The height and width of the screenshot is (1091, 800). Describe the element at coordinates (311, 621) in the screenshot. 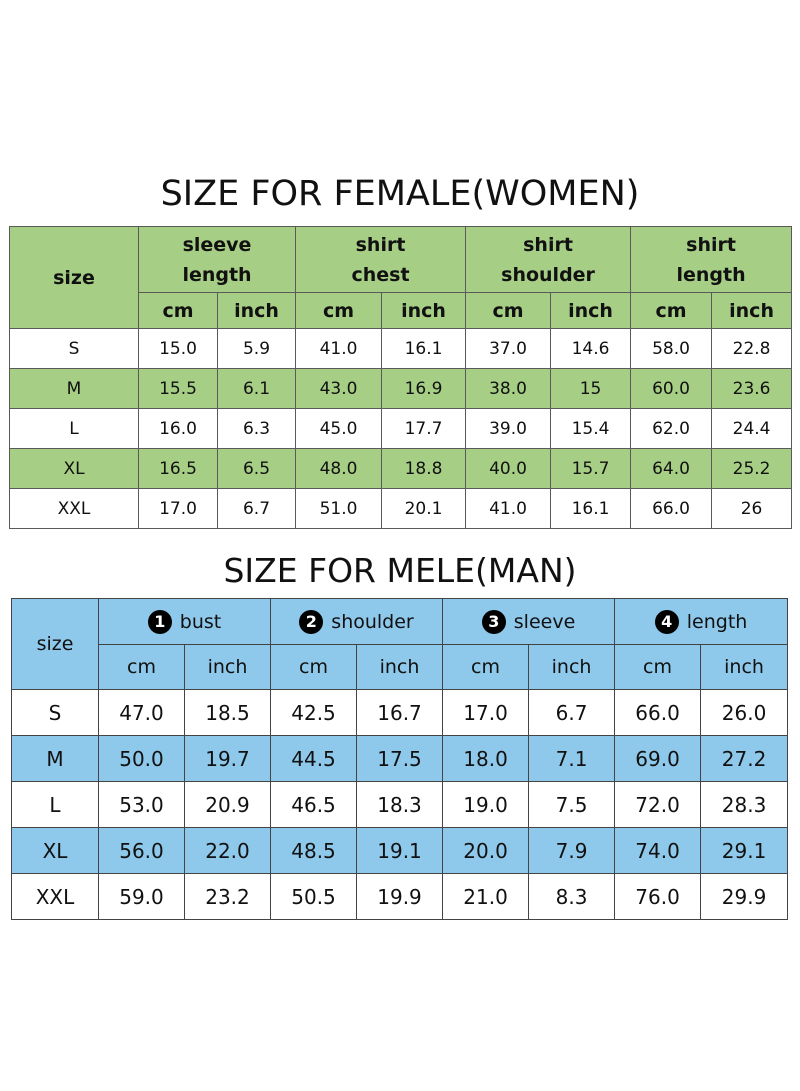

I see `number-2-badge: 2` at that location.